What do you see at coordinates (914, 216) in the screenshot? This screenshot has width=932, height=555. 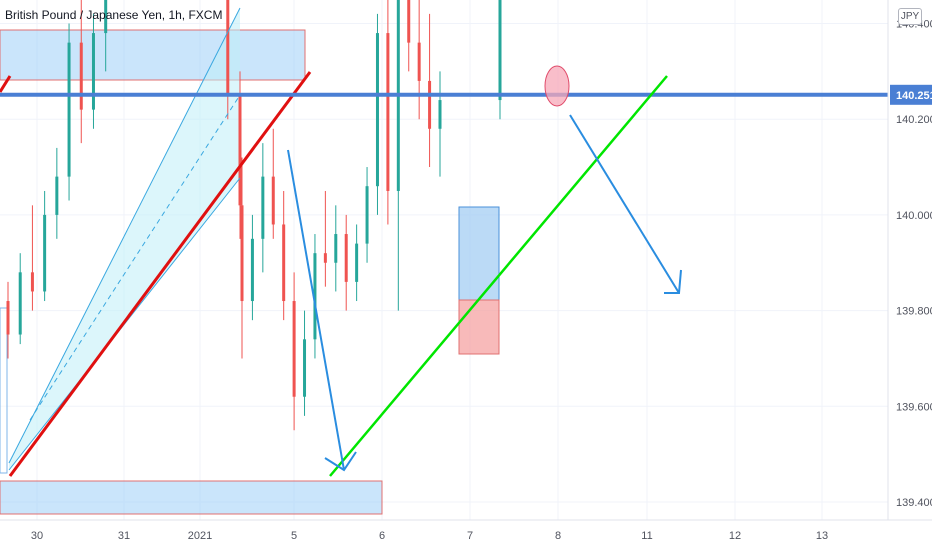 I see `price-tick-label: 140.000` at bounding box center [914, 216].